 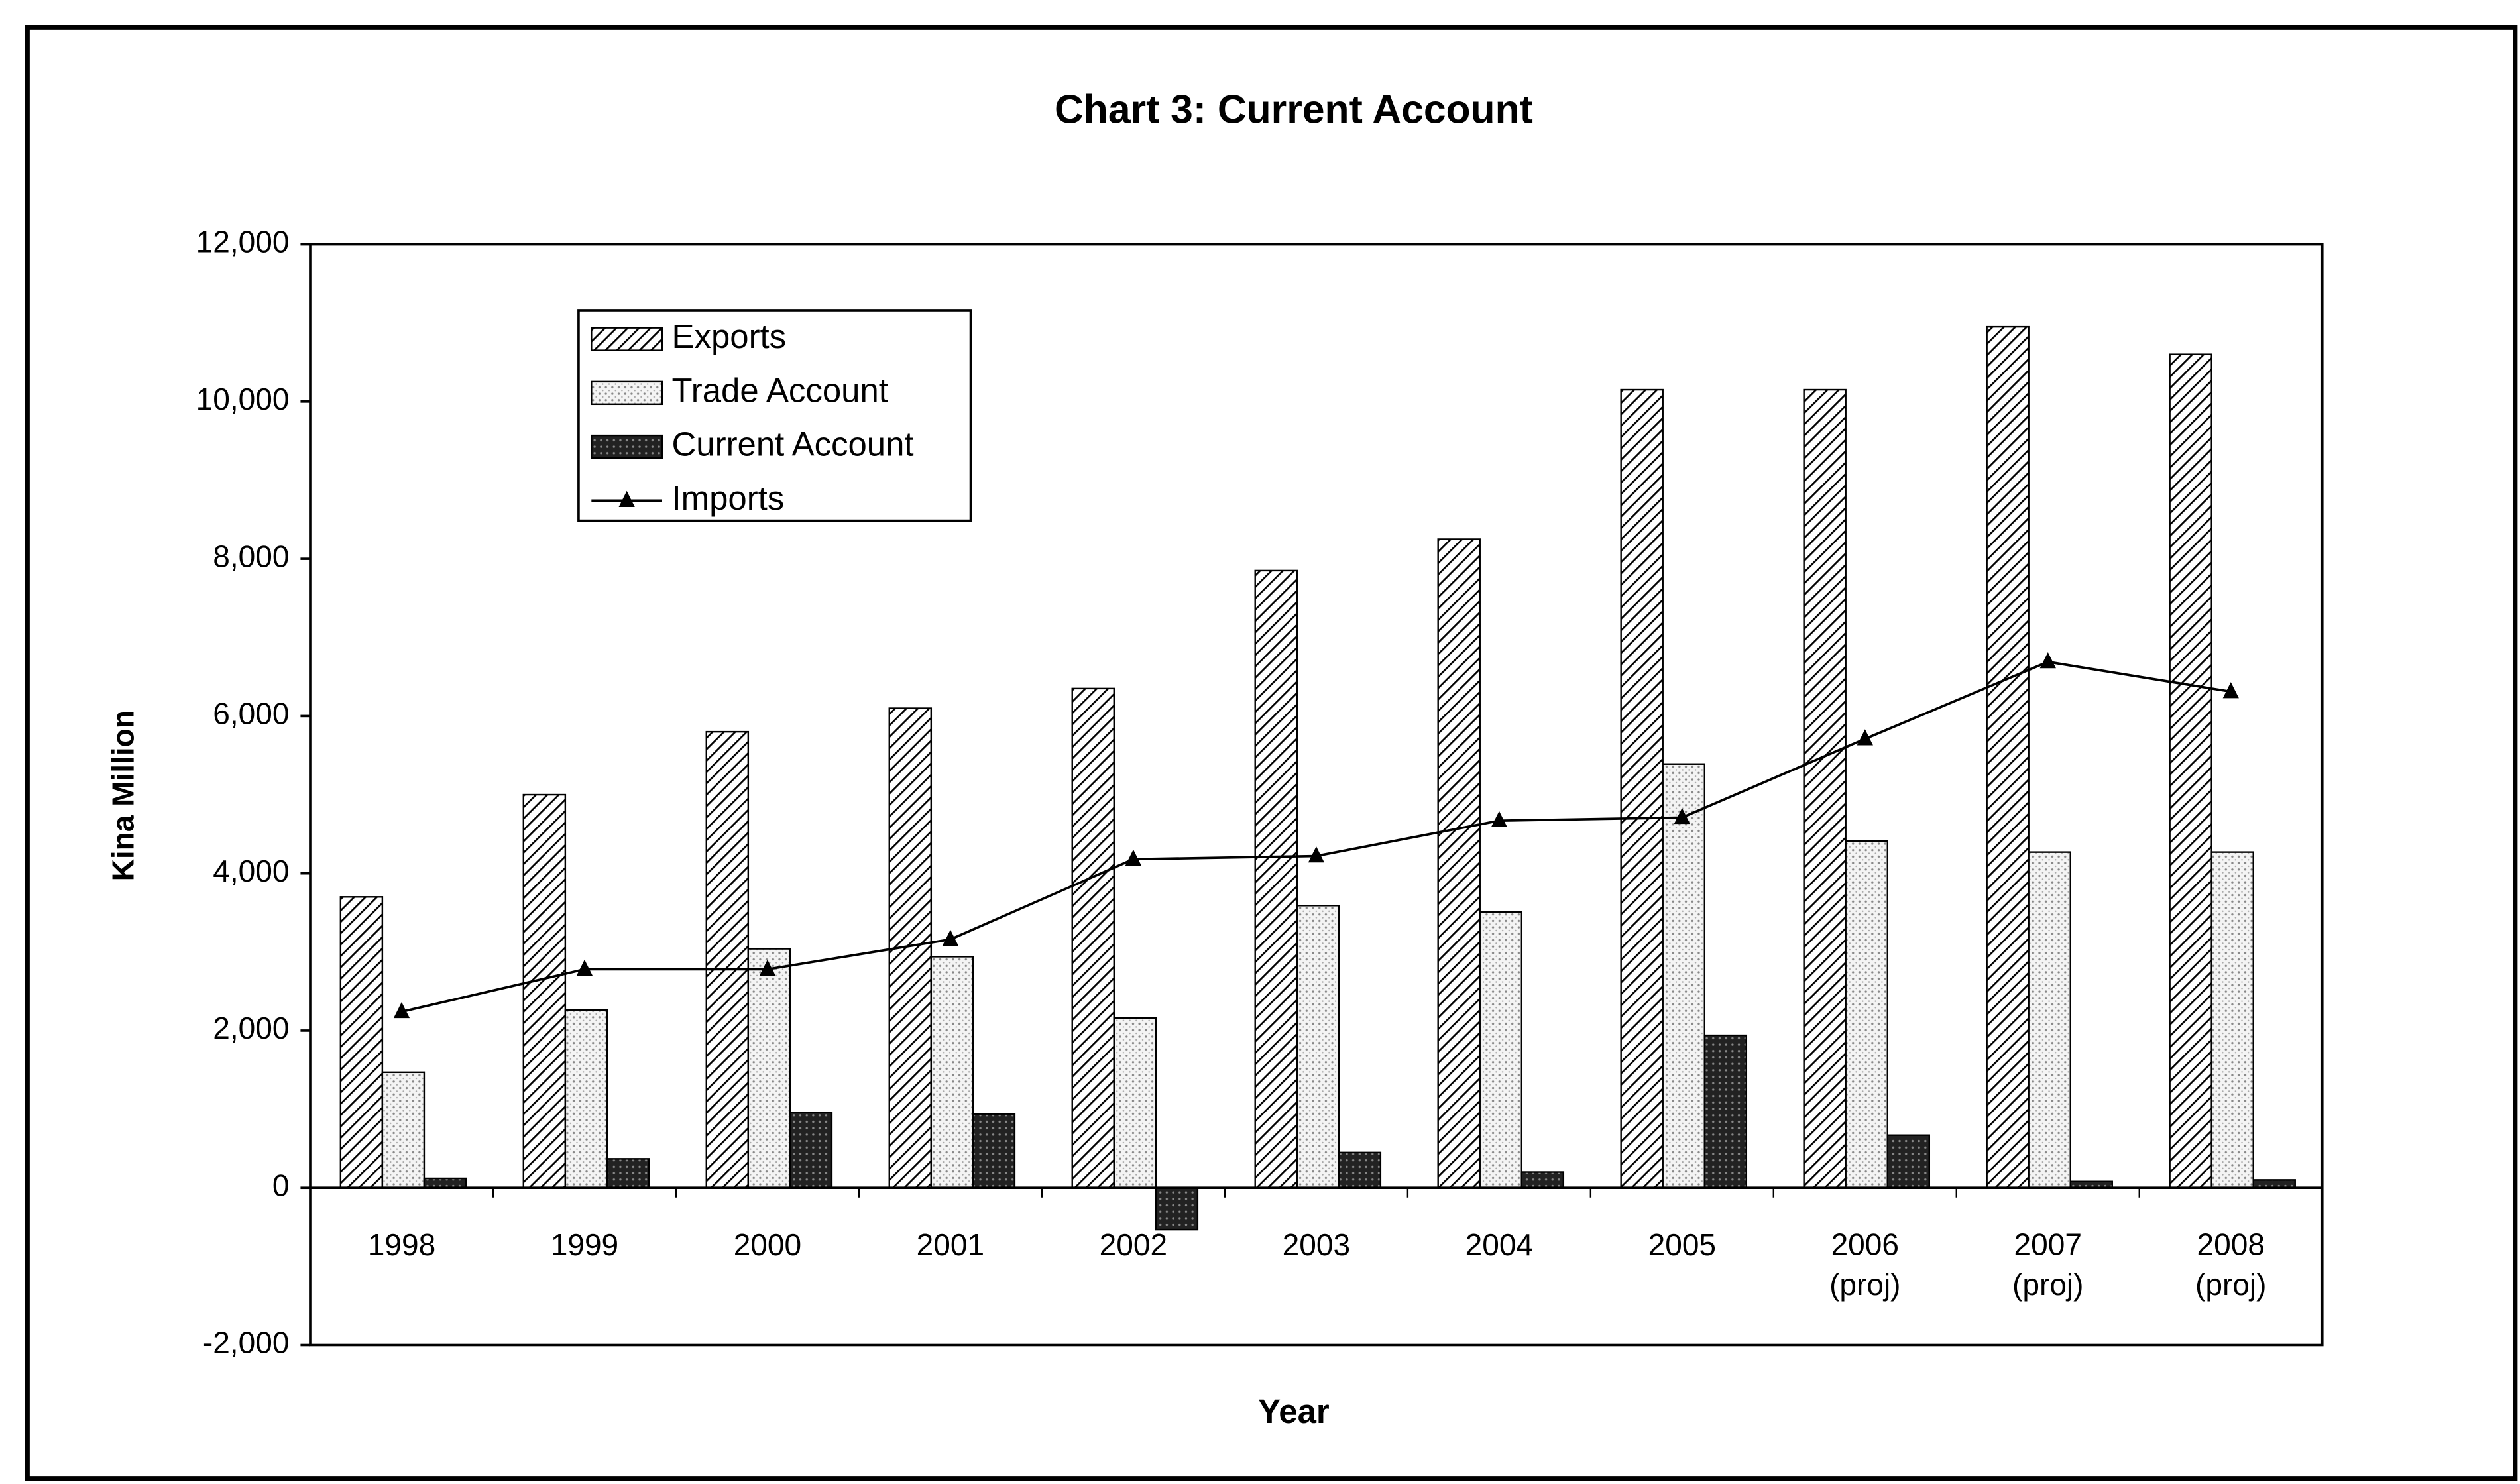 I want to click on legend-marker, so click(x=626, y=499).